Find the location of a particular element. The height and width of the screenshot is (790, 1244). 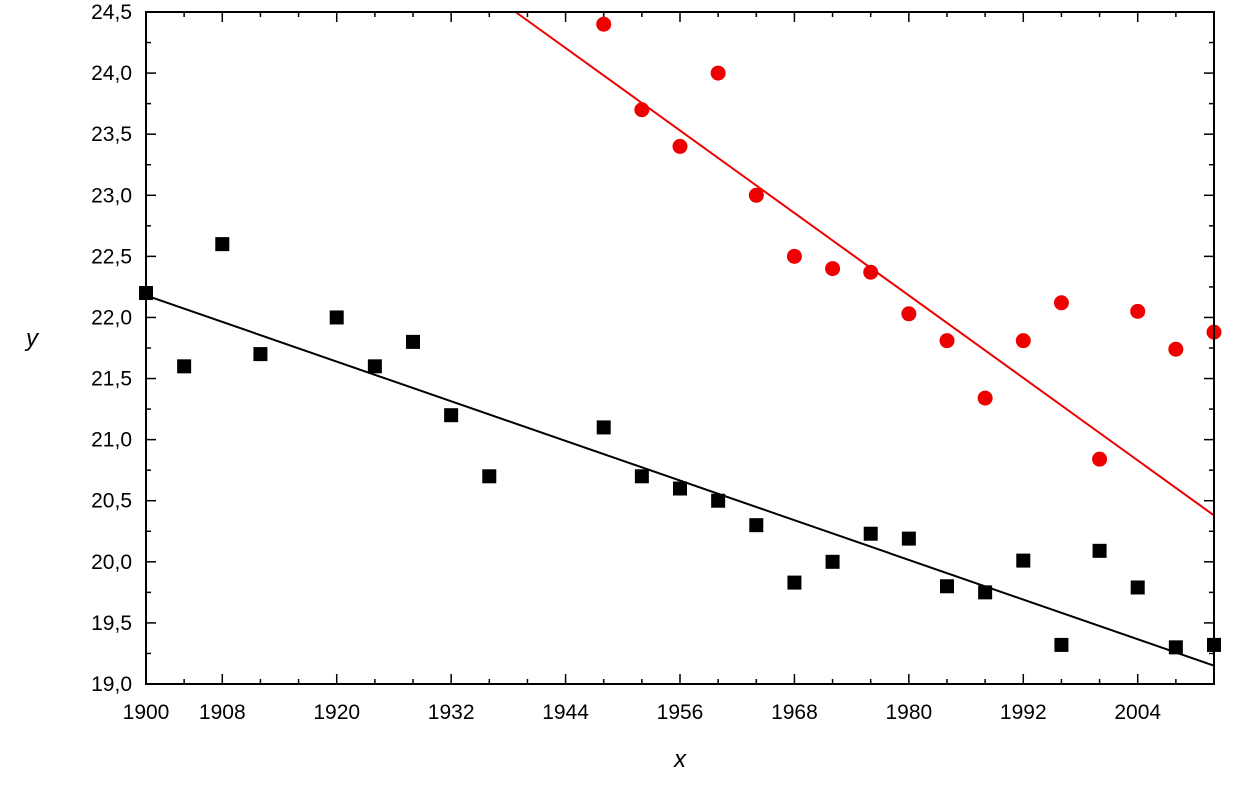

x-tick-label: 1944 is located at coordinates (565, 712).